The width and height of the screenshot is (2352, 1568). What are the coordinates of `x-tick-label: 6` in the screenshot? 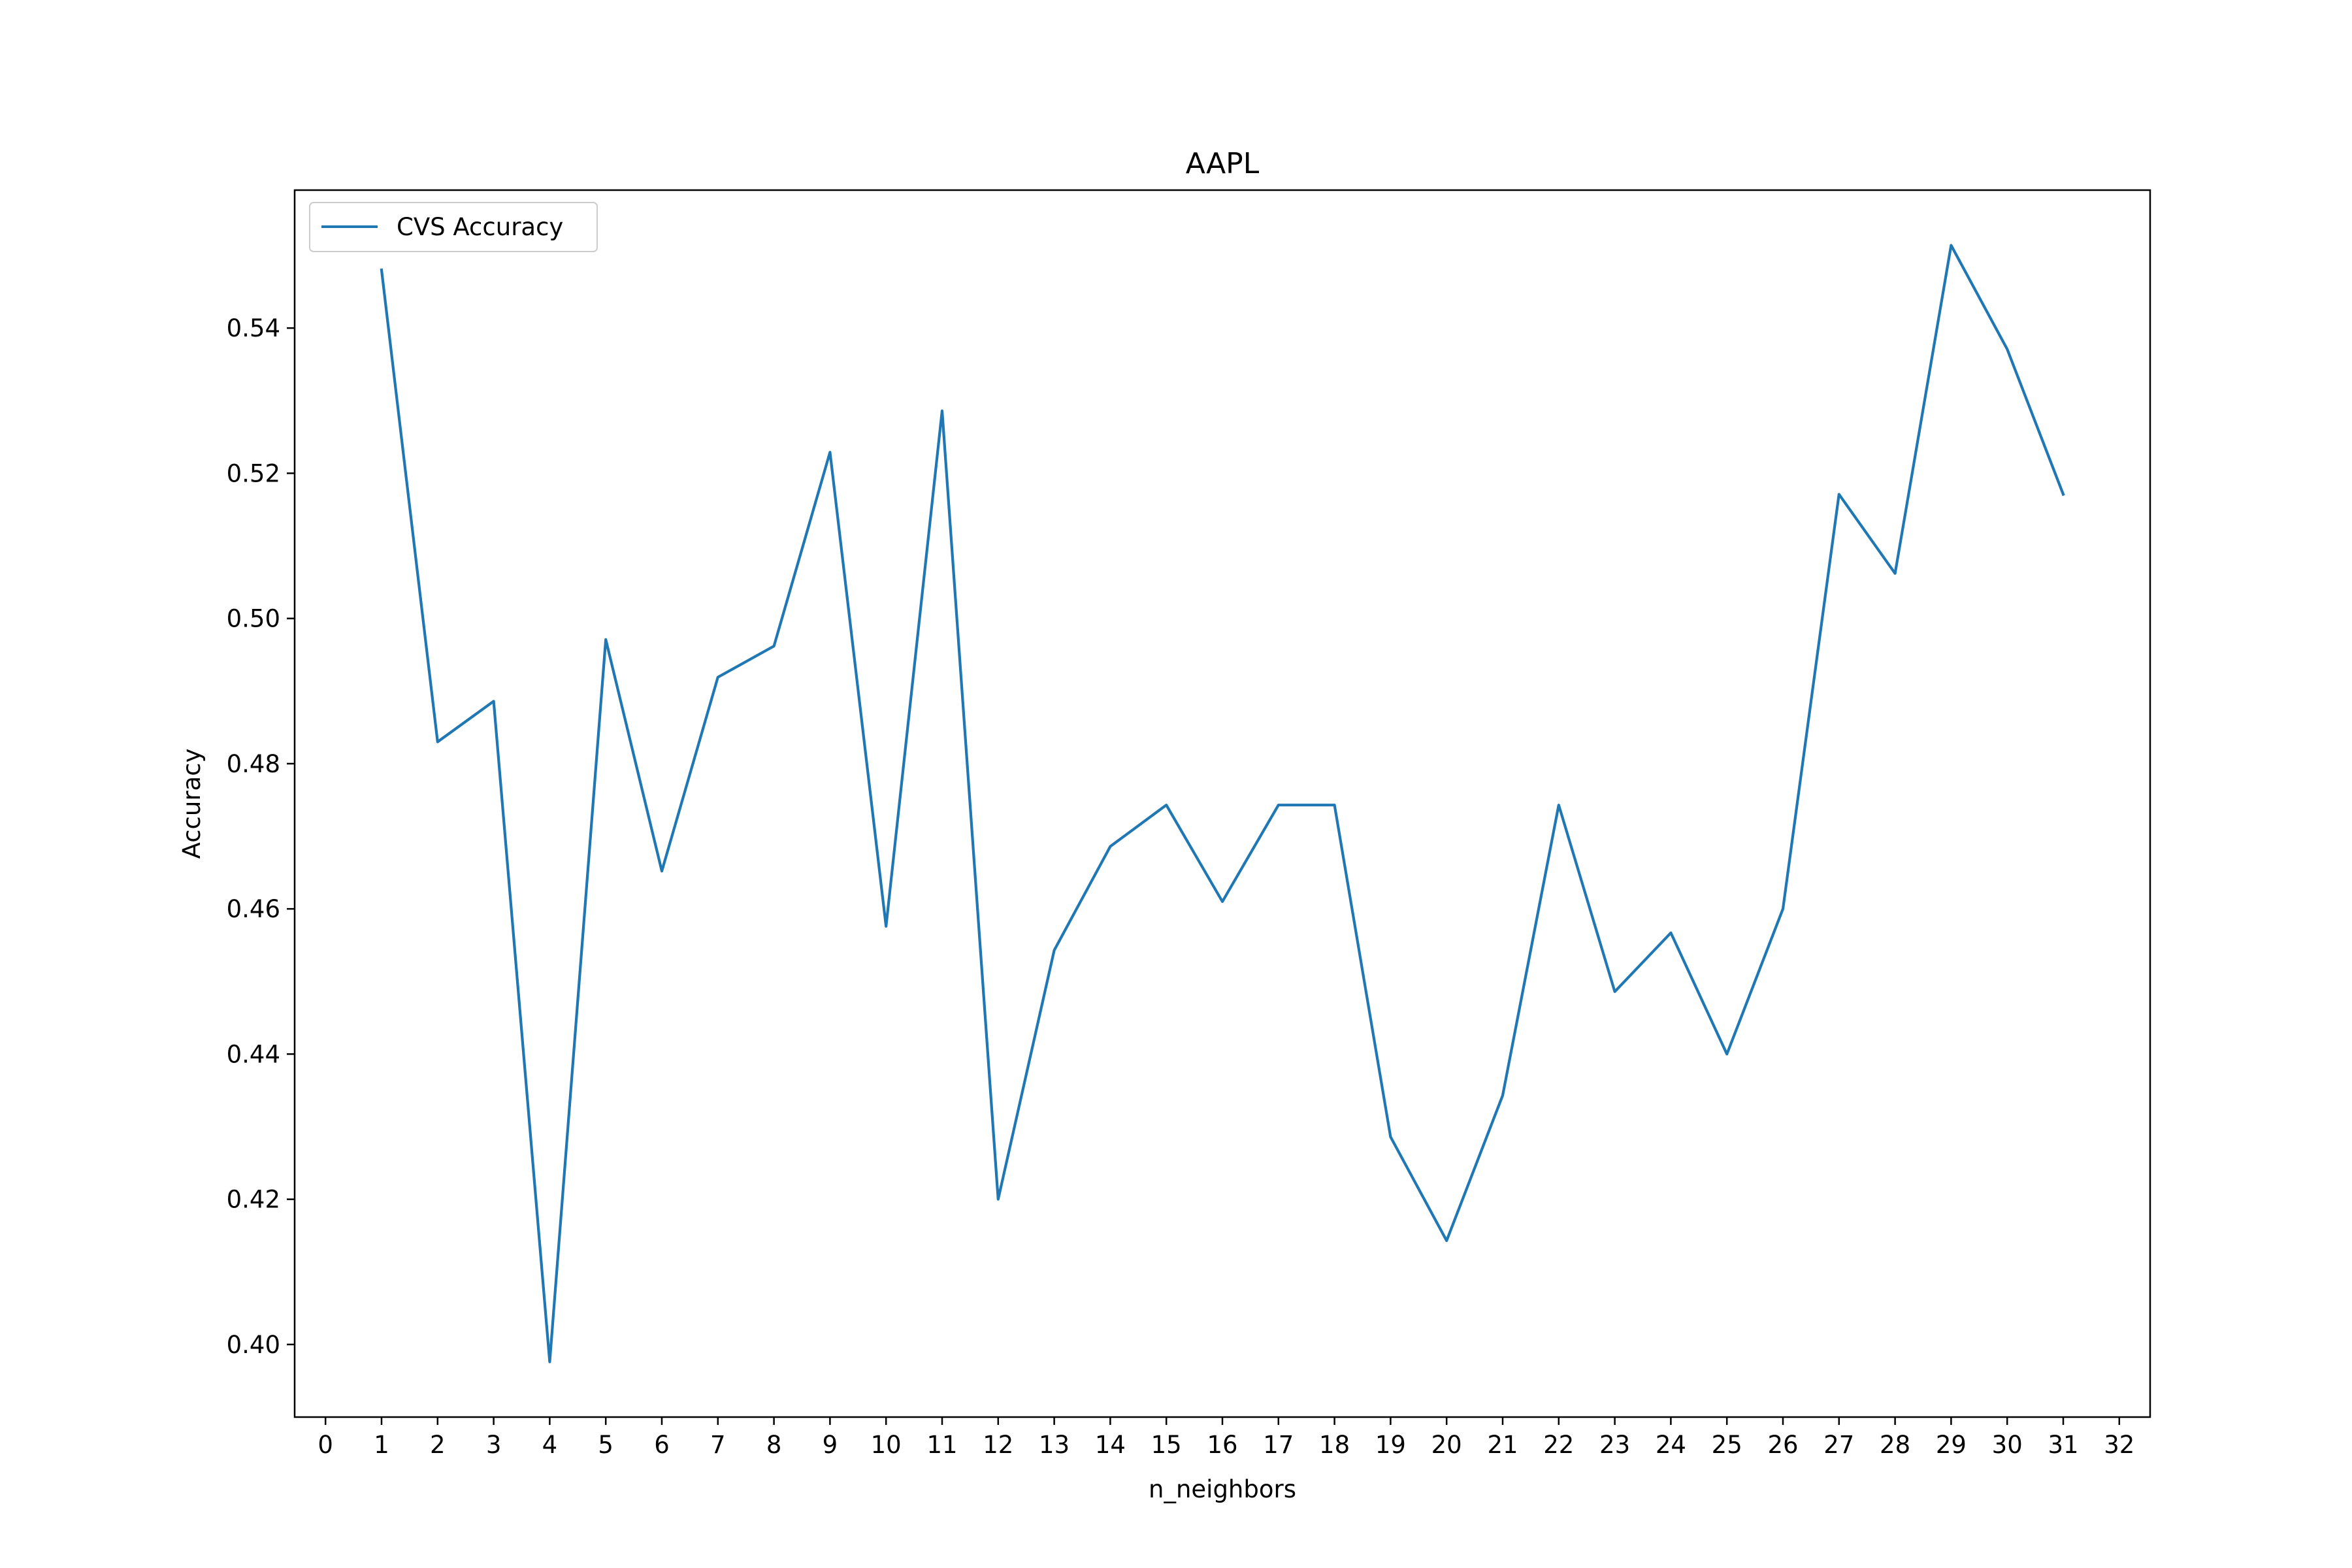 It's located at (662, 1445).